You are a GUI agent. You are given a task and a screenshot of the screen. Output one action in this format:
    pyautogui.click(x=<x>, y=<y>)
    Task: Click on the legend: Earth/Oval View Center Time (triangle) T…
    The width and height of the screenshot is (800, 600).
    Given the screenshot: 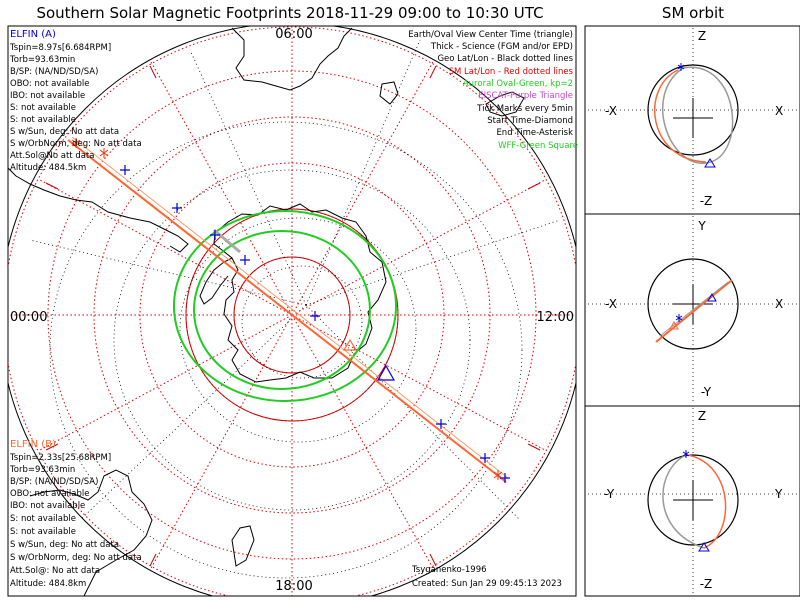 What is the action you would take?
    pyautogui.click(x=493, y=90)
    